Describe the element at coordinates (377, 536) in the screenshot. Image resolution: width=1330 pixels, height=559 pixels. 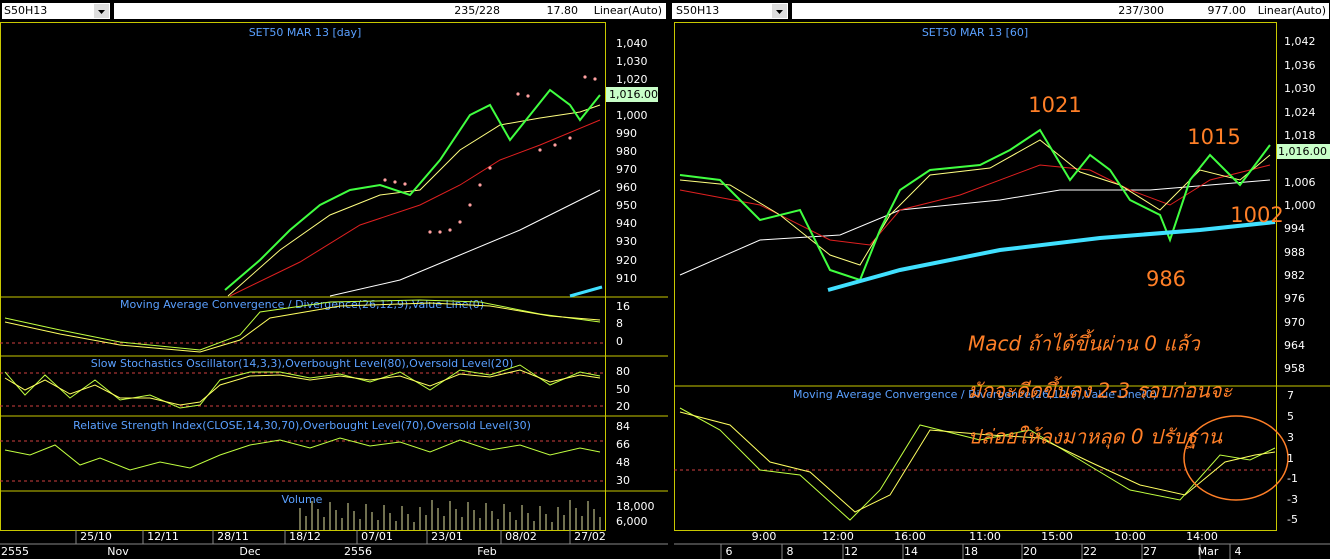
I see `date-label: 07/01` at that location.